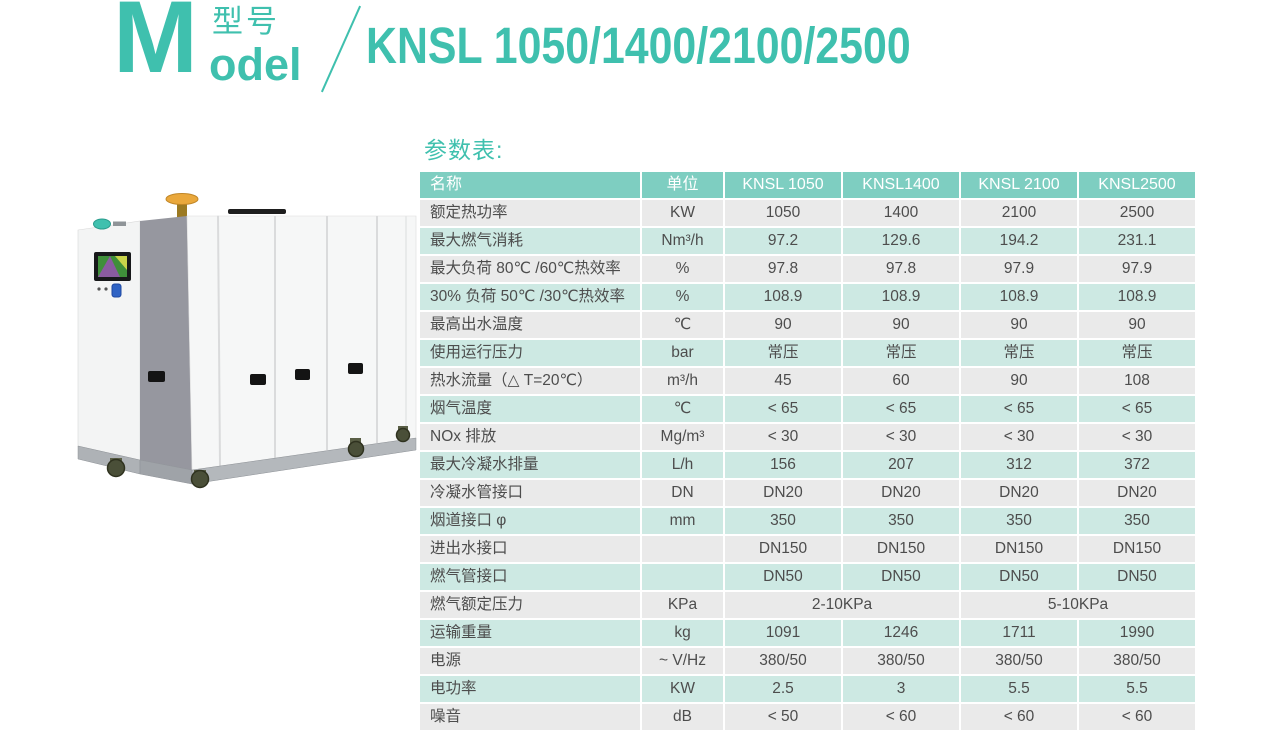 The width and height of the screenshot is (1287, 740). I want to click on cell-value: 3, so click(901, 689).